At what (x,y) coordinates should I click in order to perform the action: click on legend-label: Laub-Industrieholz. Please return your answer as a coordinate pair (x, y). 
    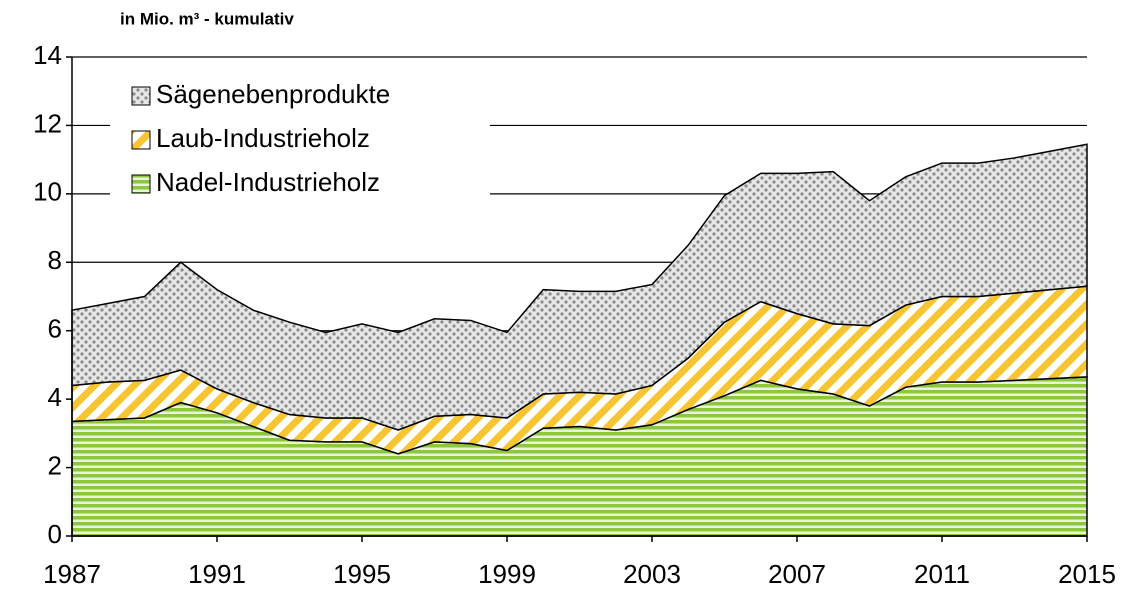
    Looking at the image, I should click on (263, 138).